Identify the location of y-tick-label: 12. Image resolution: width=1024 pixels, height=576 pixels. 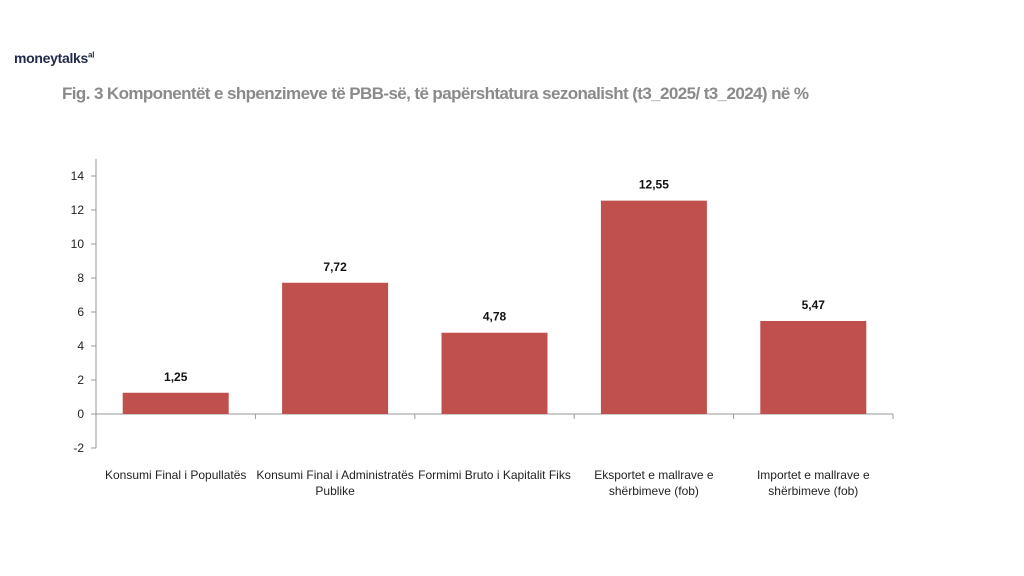
(78, 210).